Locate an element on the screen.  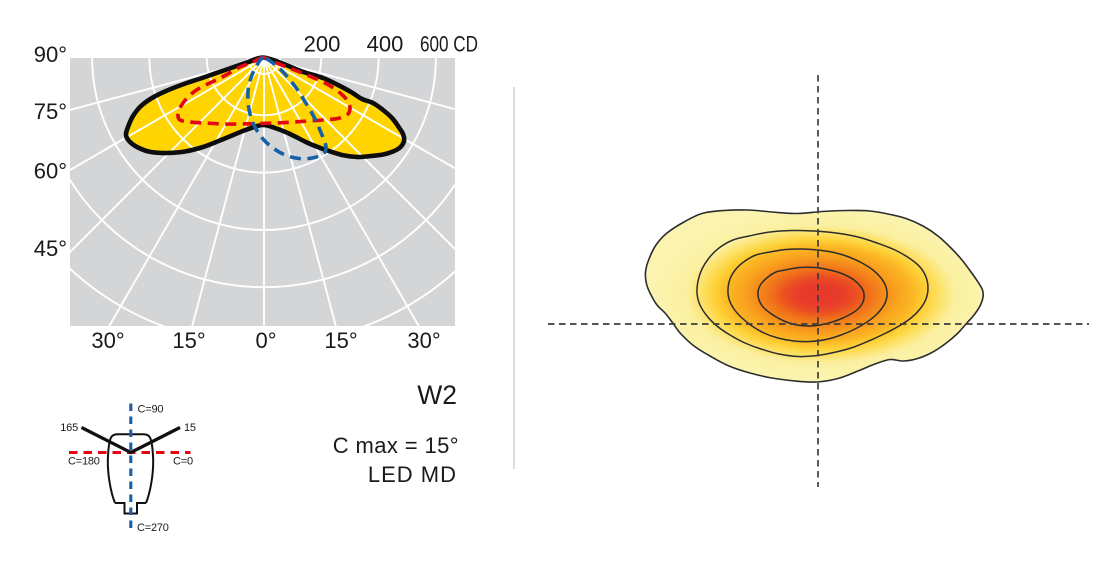
svg-text: 200 is located at coordinates (322, 44).